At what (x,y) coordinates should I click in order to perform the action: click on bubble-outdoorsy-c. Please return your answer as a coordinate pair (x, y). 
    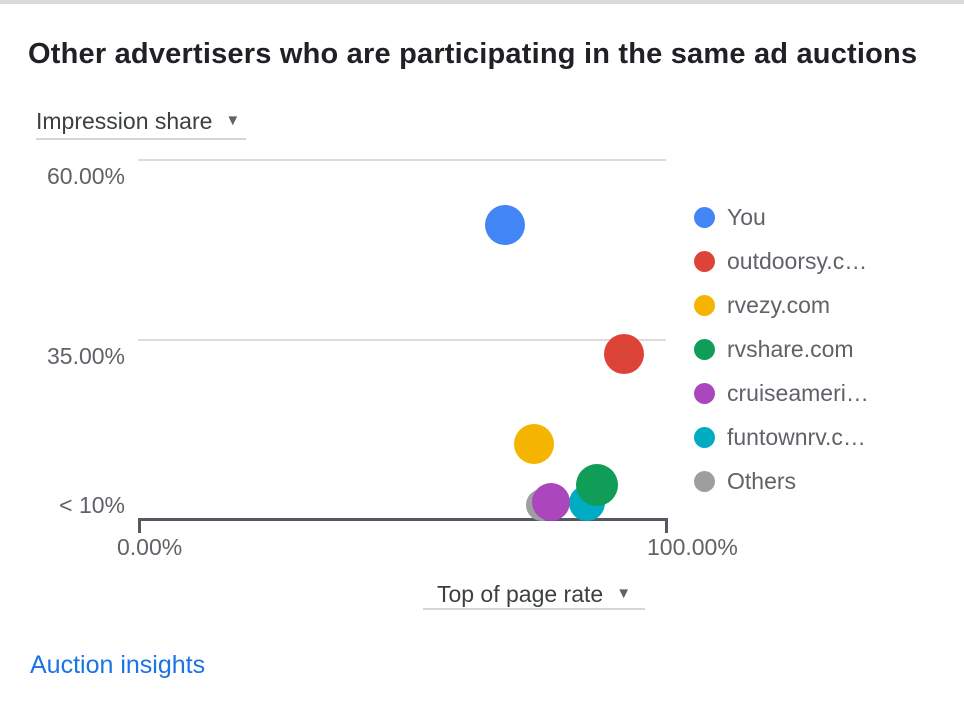
    Looking at the image, I should click on (623, 353).